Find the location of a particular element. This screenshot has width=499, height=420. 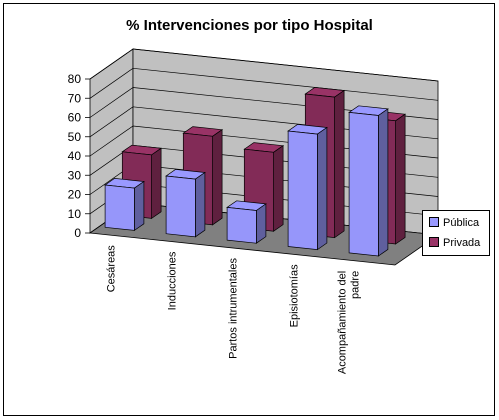

y-tick-label: 60 is located at coordinates (75, 118).